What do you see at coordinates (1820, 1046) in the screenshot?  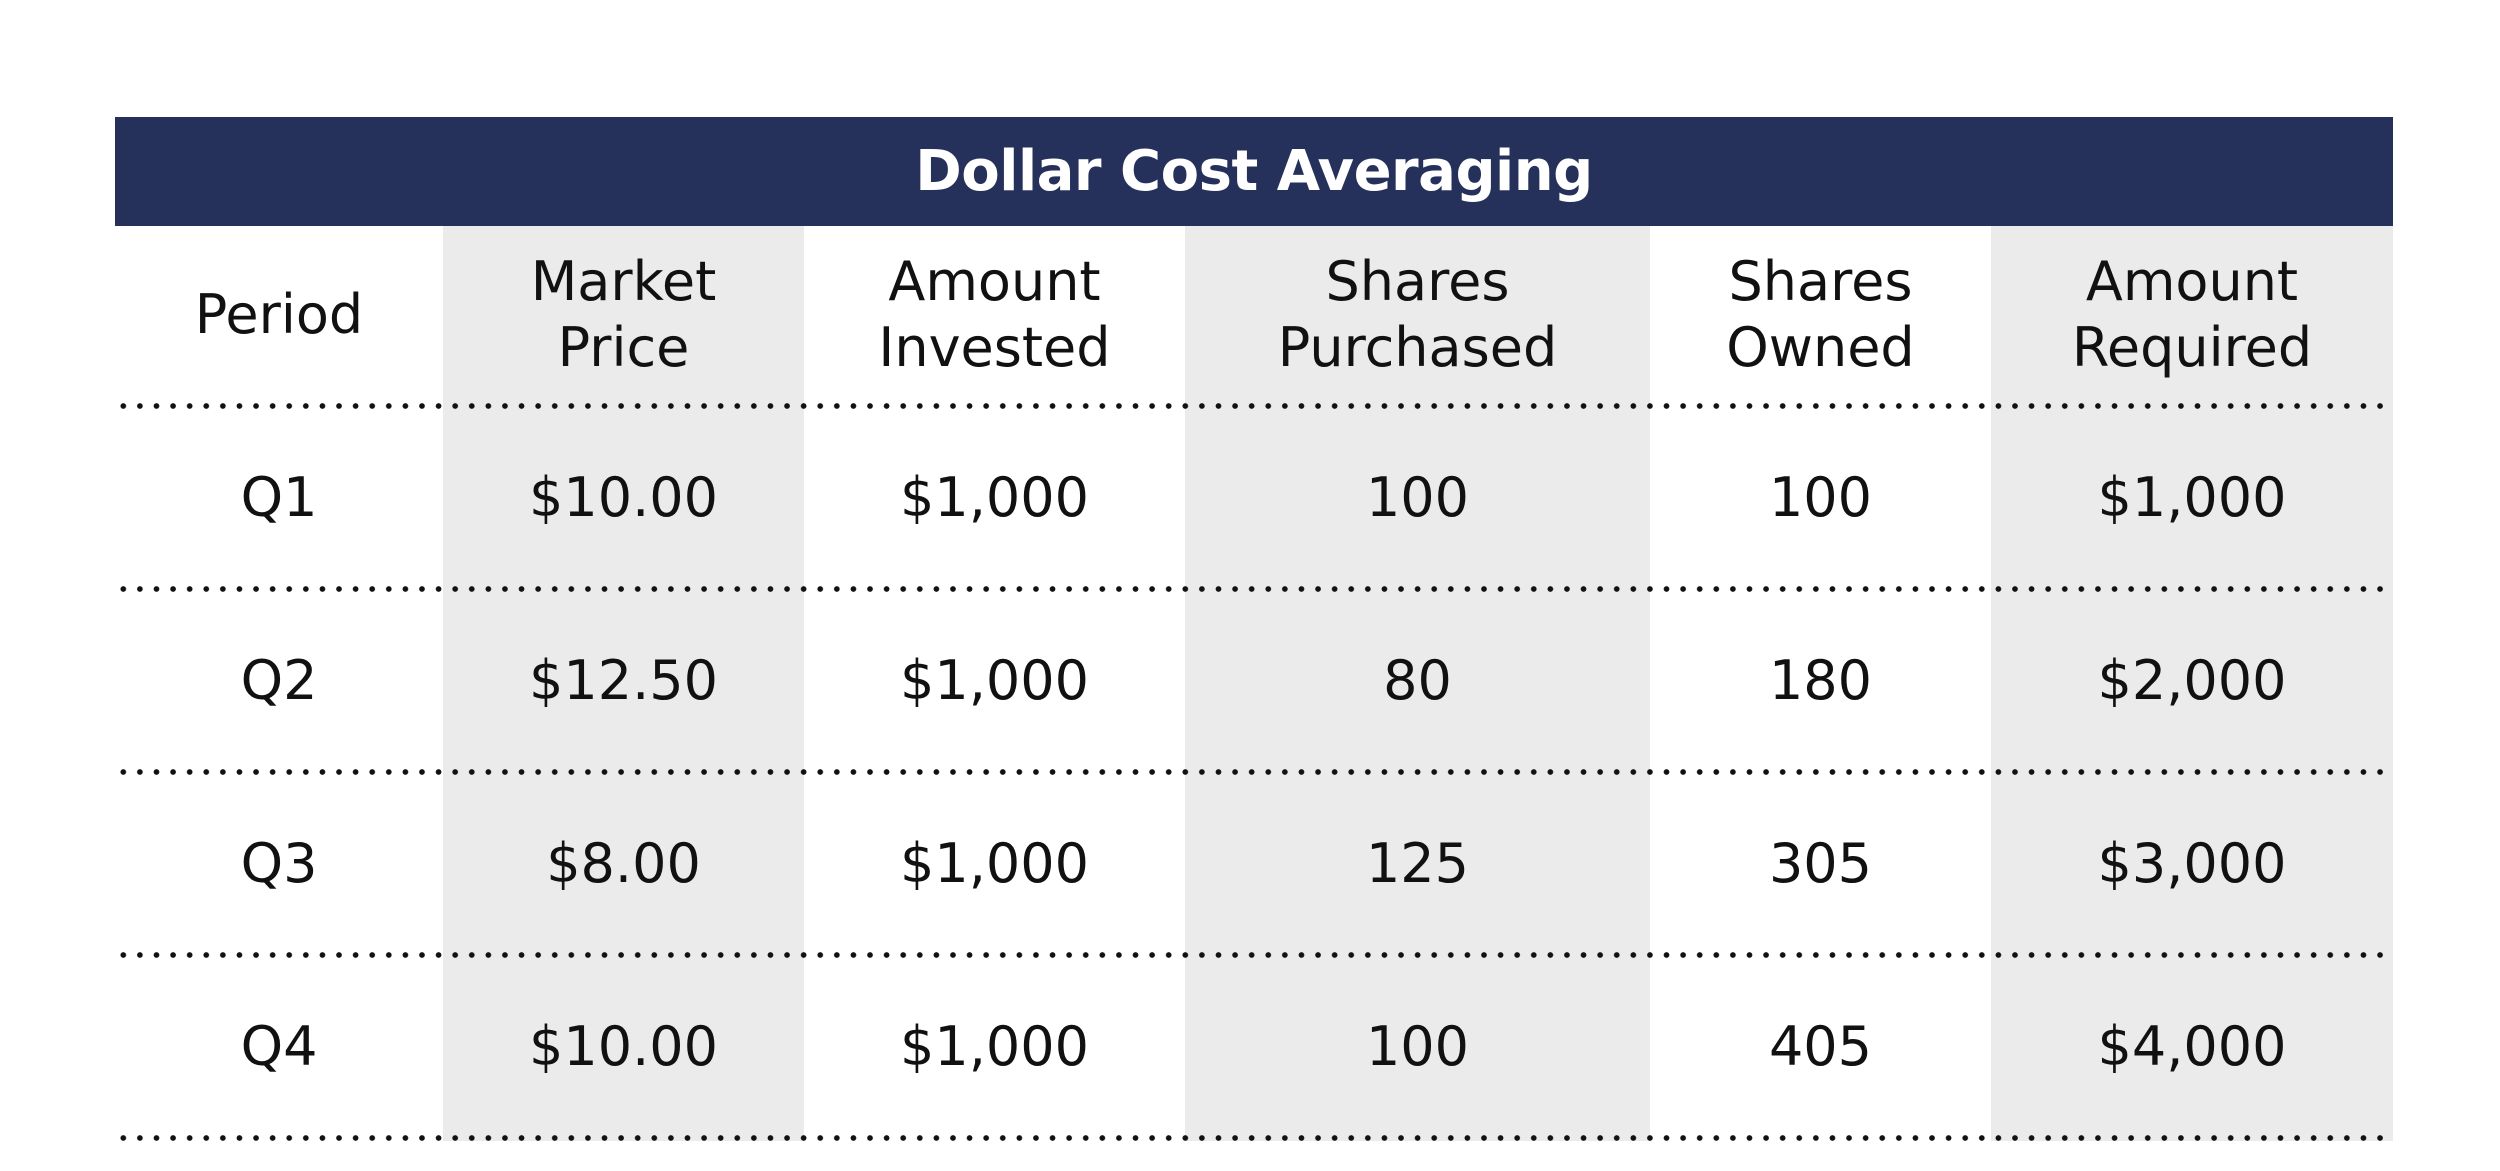 I see `cell-shares-owned: 405` at bounding box center [1820, 1046].